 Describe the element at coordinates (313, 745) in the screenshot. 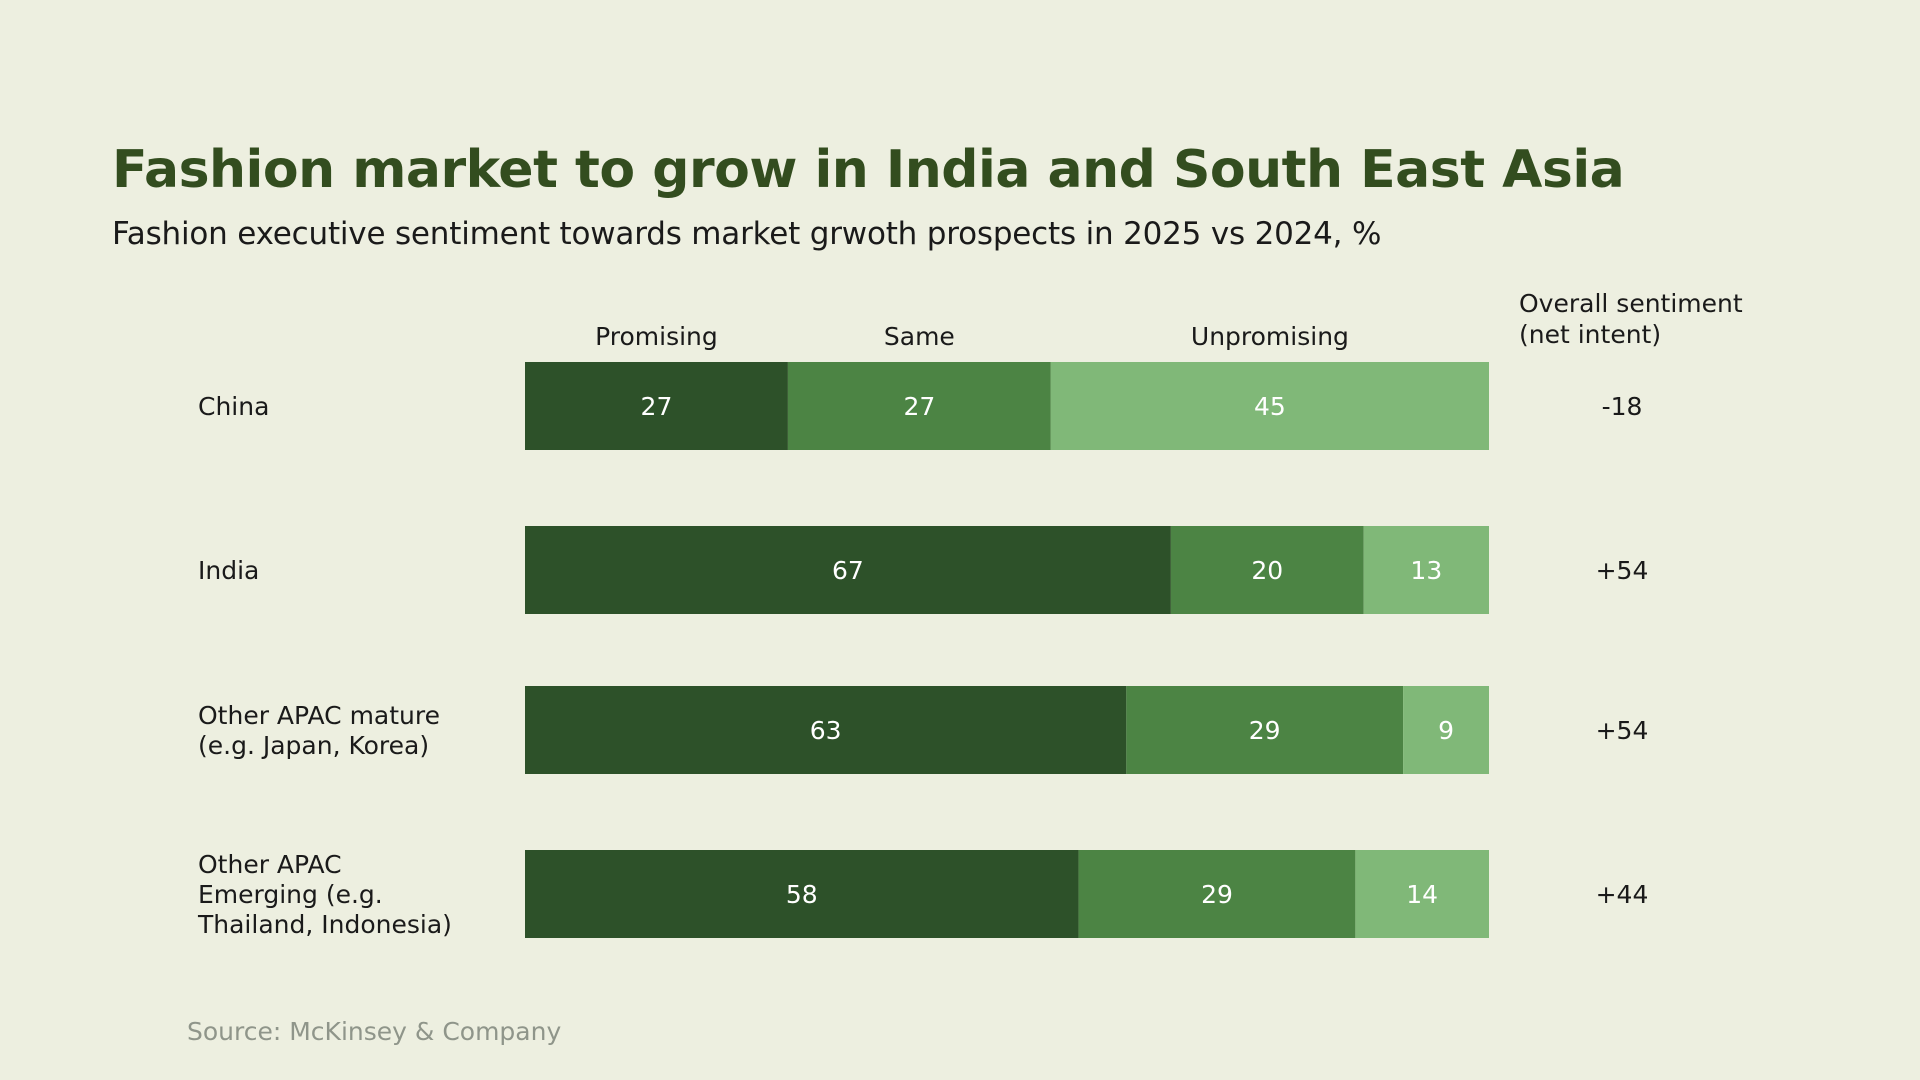

I see `category-label: (e.g. Japan, Korea)` at that location.